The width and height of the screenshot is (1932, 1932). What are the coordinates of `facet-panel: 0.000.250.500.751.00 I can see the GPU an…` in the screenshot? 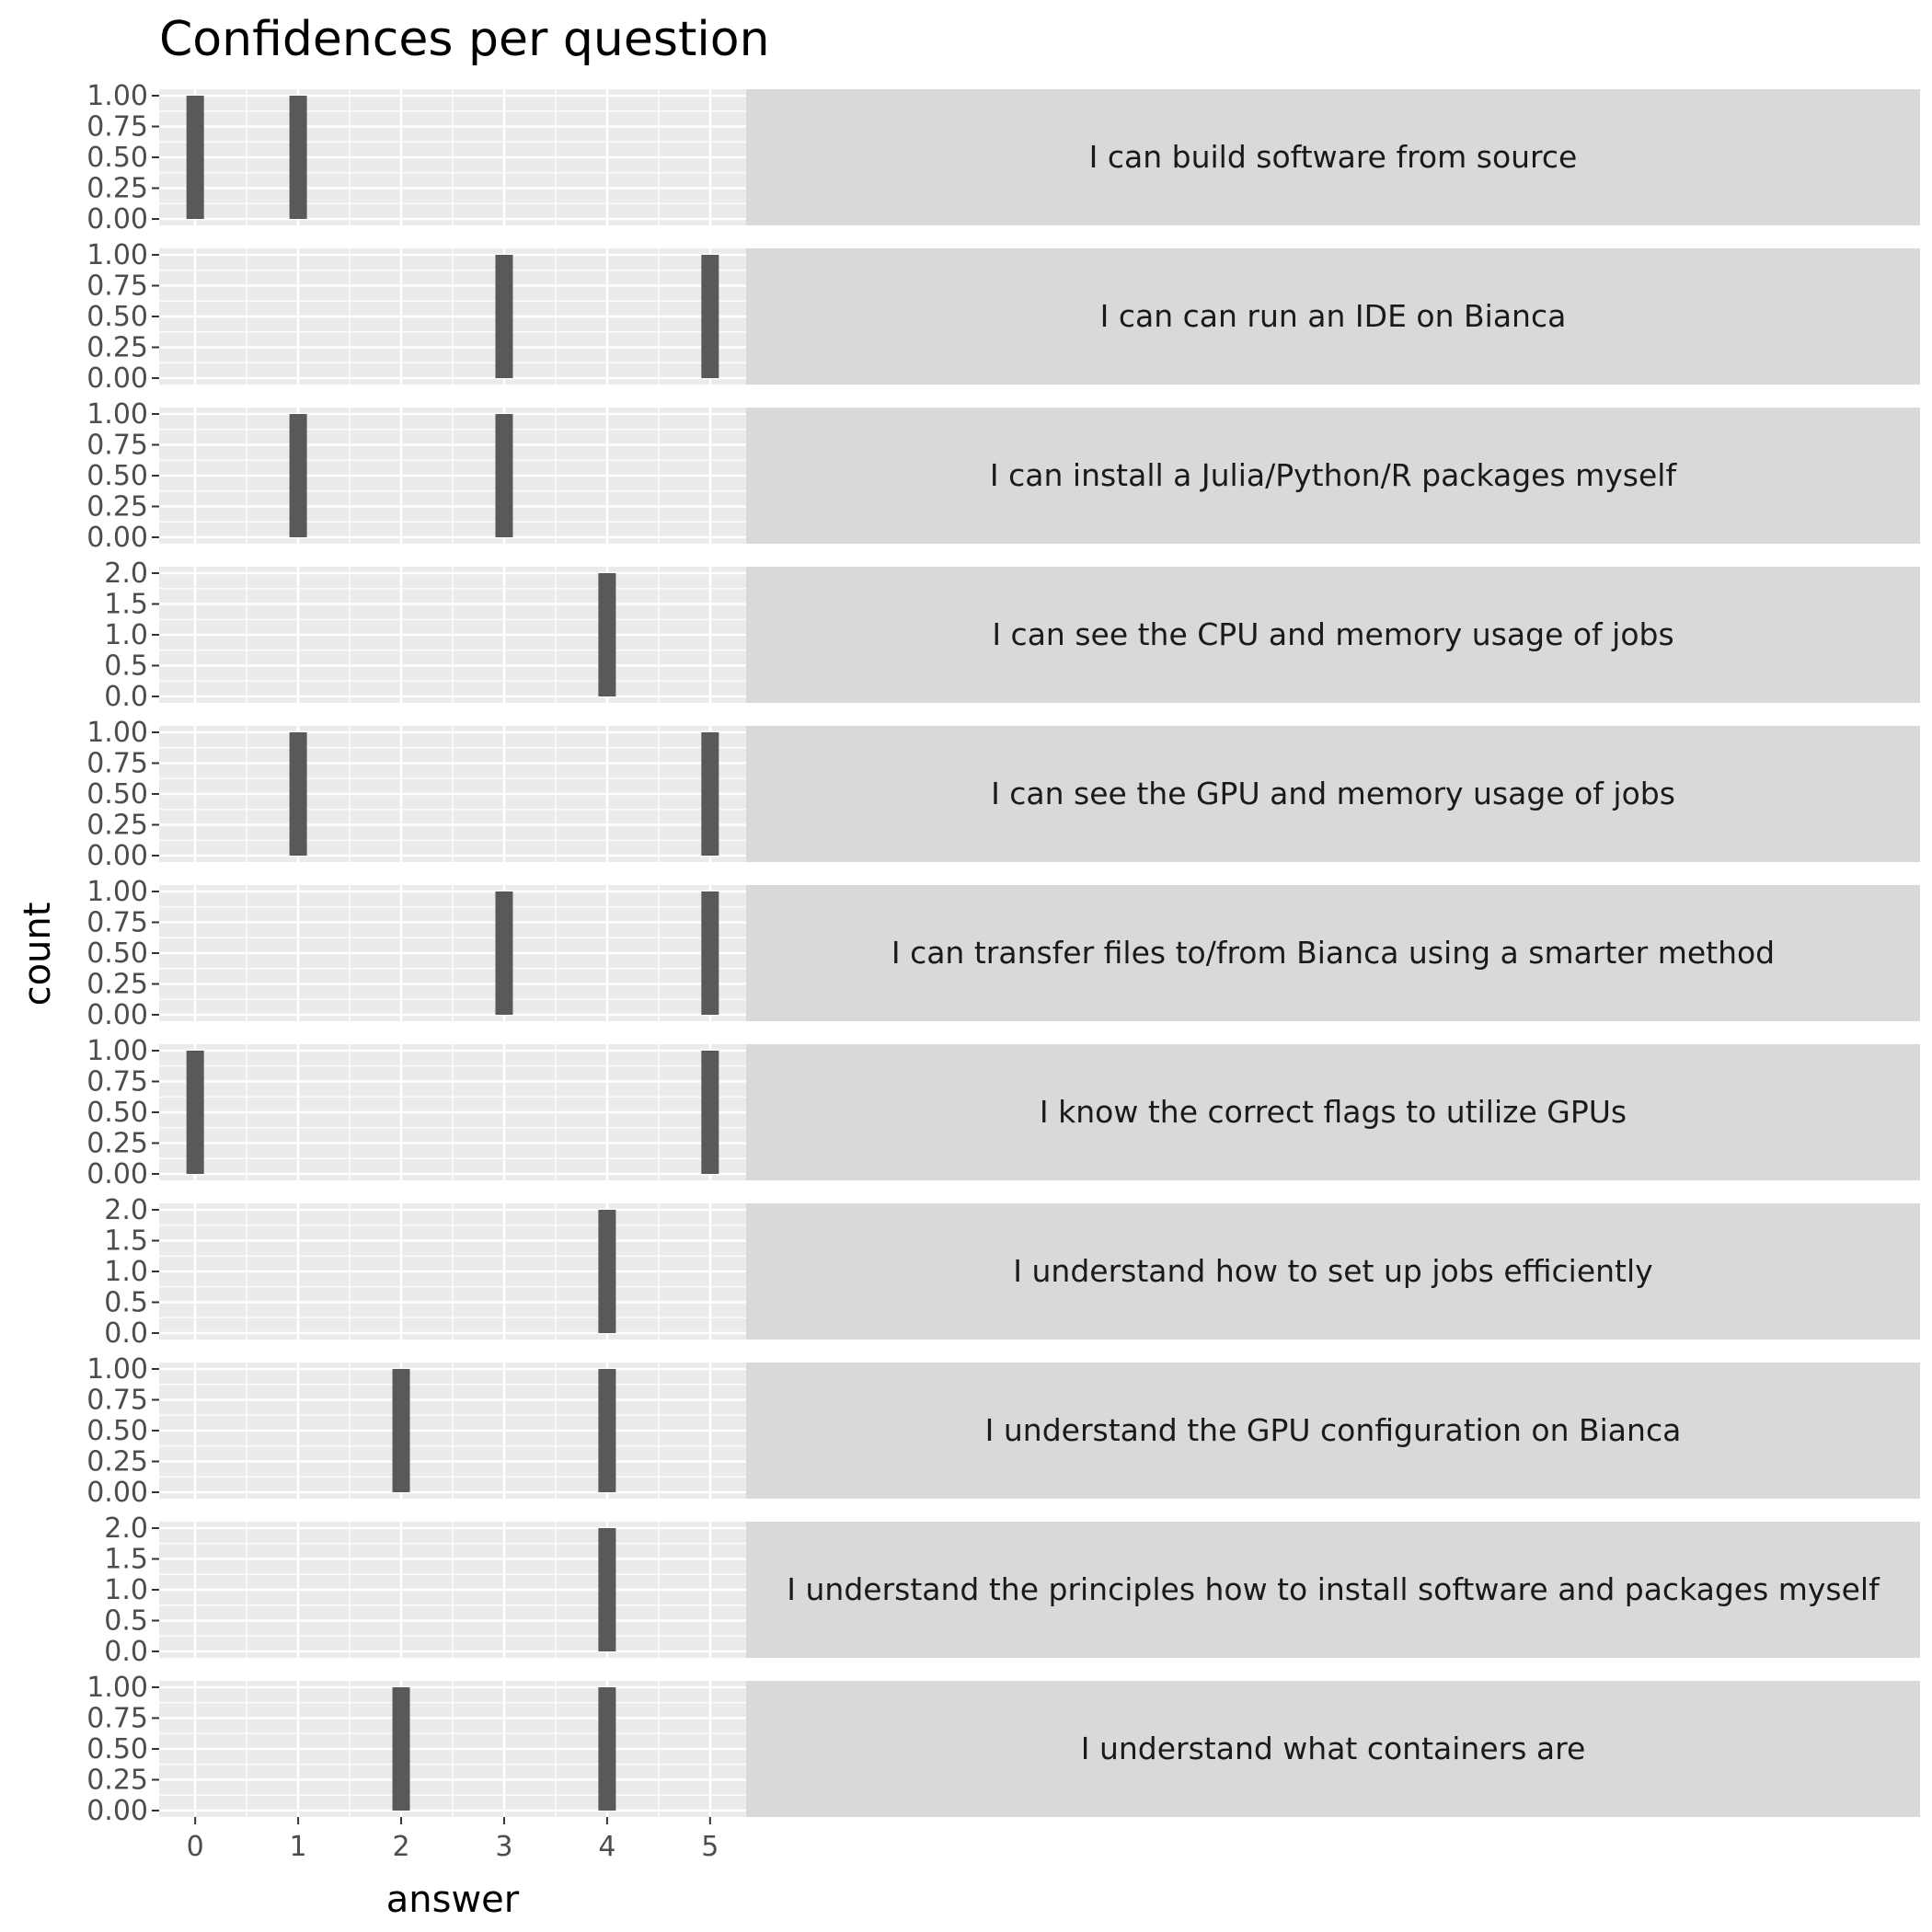 It's located at (1003, 794).